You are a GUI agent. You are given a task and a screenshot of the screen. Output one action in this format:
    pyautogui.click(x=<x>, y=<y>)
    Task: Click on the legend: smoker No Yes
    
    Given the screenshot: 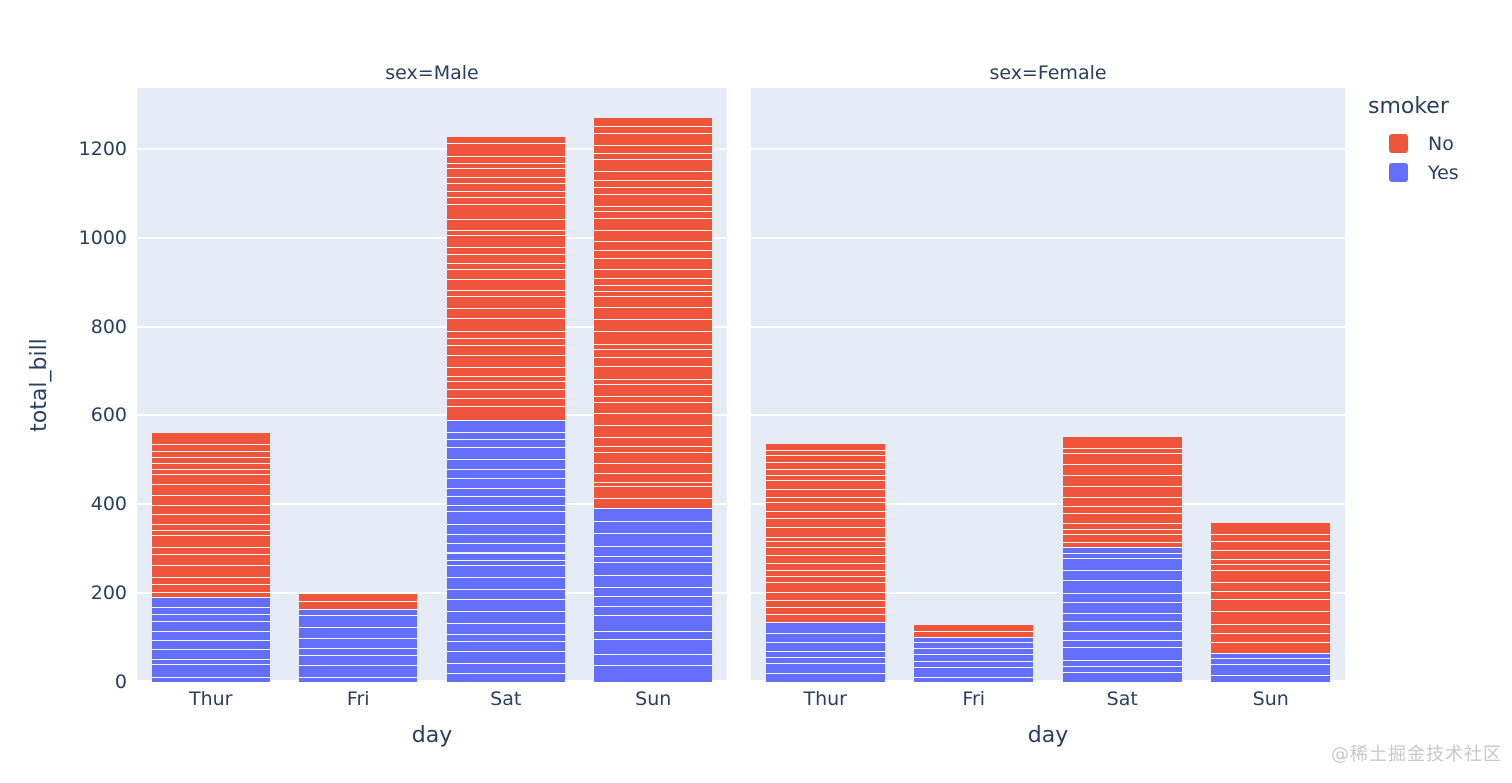 What is the action you would take?
    pyautogui.click(x=1439, y=140)
    